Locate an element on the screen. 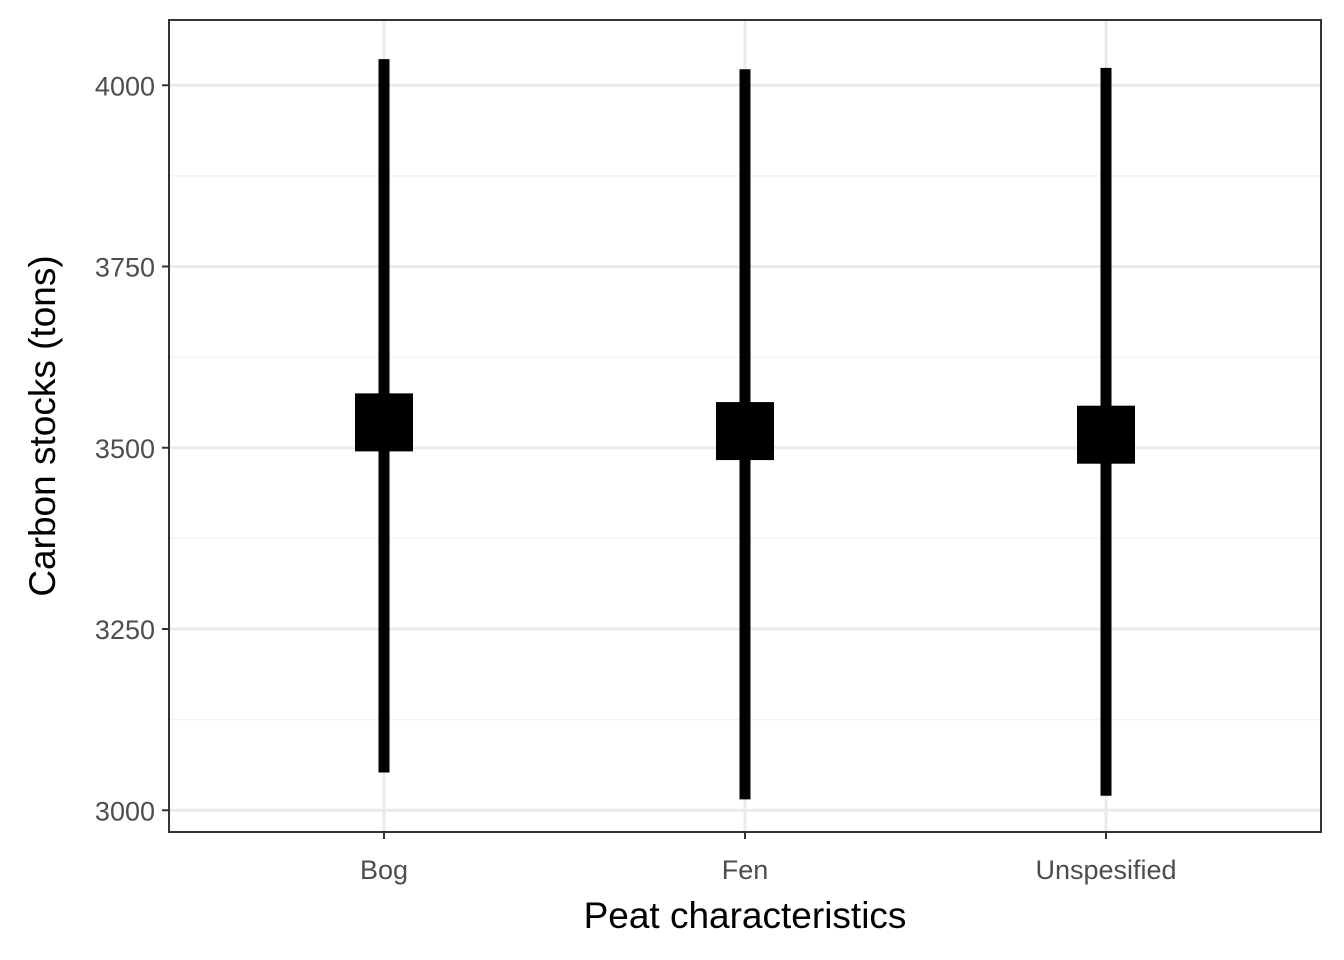 Image resolution: width=1344 pixels, height=960 pixels. y-tick-label: 3750 is located at coordinates (125, 268).